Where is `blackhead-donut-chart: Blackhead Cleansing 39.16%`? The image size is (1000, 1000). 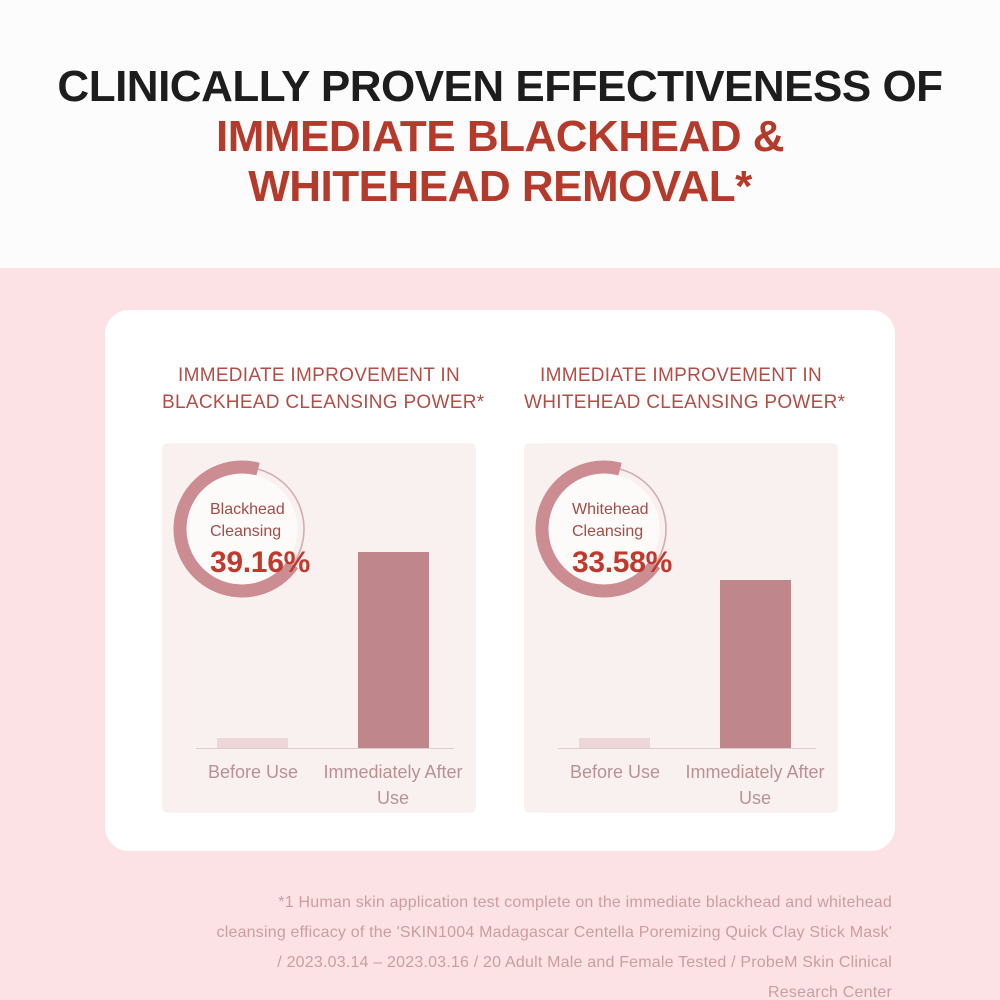
blackhead-donut-chart: Blackhead Cleansing 39.16% is located at coordinates (242, 529).